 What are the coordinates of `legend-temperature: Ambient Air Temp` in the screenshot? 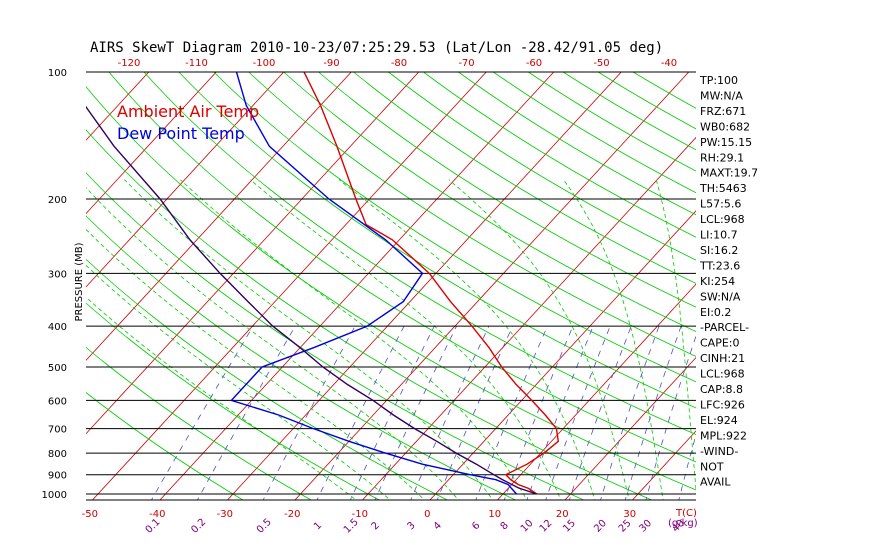 It's located at (188, 111).